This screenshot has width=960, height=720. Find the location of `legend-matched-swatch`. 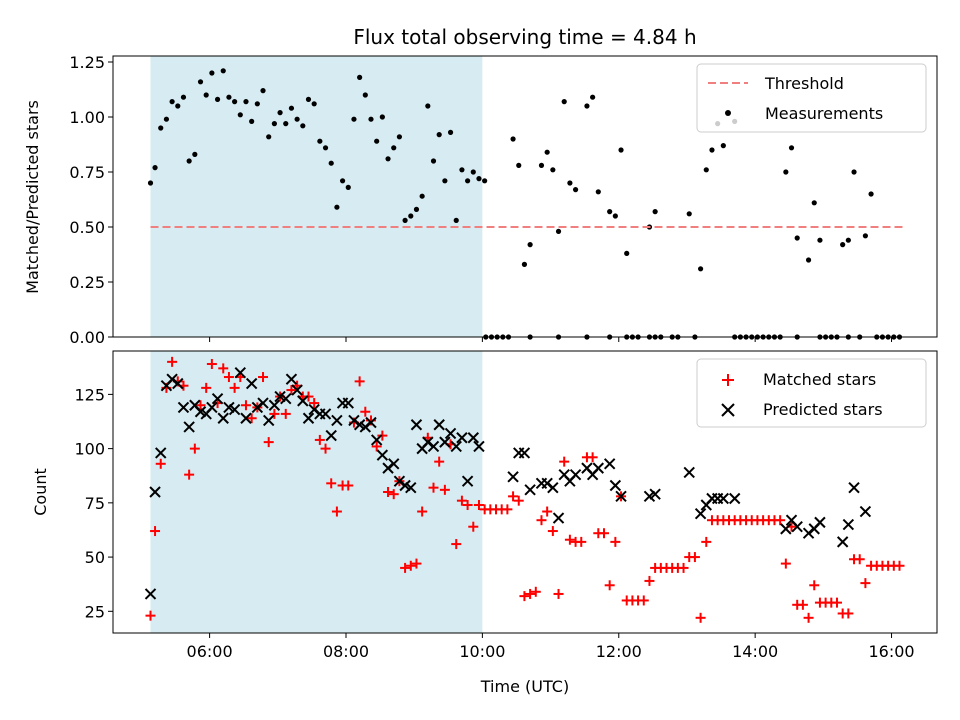

legend-matched-swatch is located at coordinates (728, 380).